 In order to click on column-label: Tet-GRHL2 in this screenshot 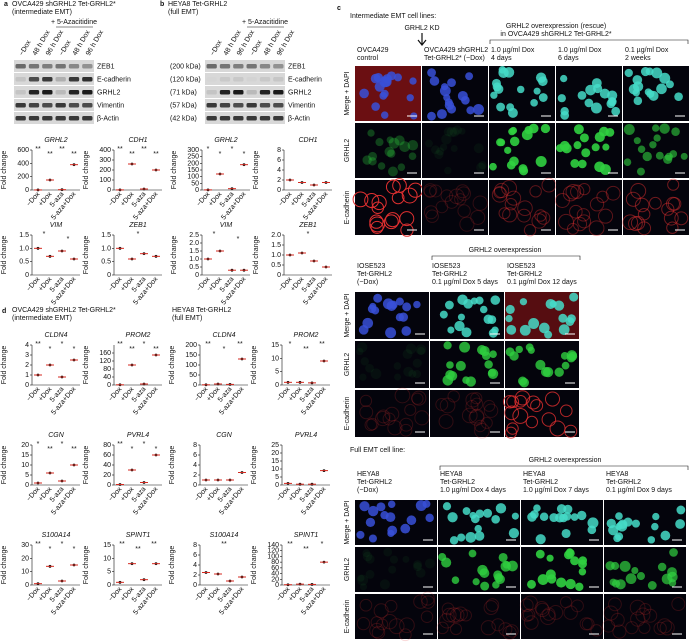, I will do `click(524, 274)`.